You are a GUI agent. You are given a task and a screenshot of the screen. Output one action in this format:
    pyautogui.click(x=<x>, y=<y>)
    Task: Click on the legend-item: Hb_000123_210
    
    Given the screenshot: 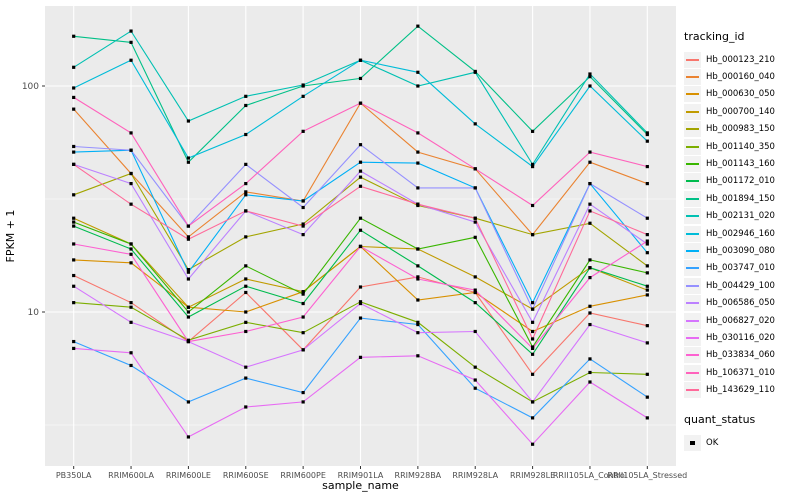 What is the action you would take?
    pyautogui.click(x=741, y=59)
    